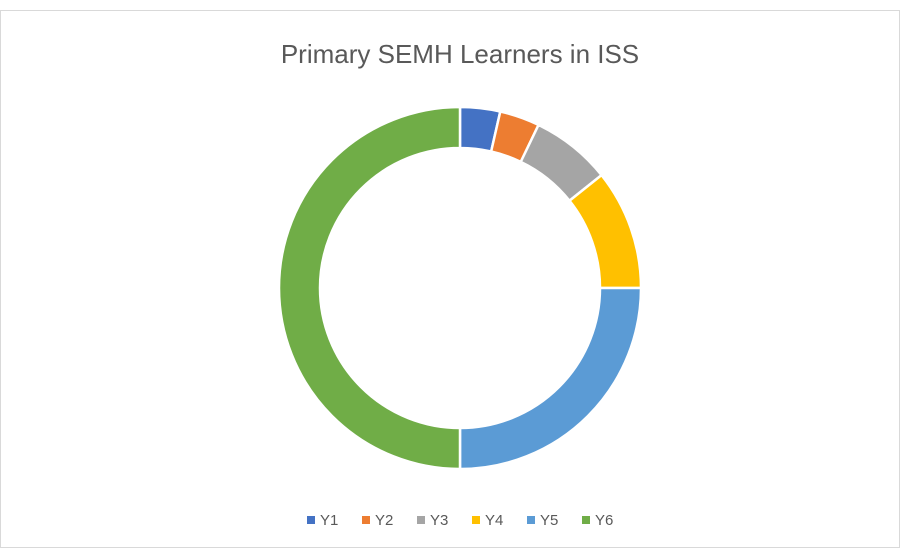 This screenshot has height=554, width=901. What do you see at coordinates (604, 520) in the screenshot?
I see `legend-label: Y6` at bounding box center [604, 520].